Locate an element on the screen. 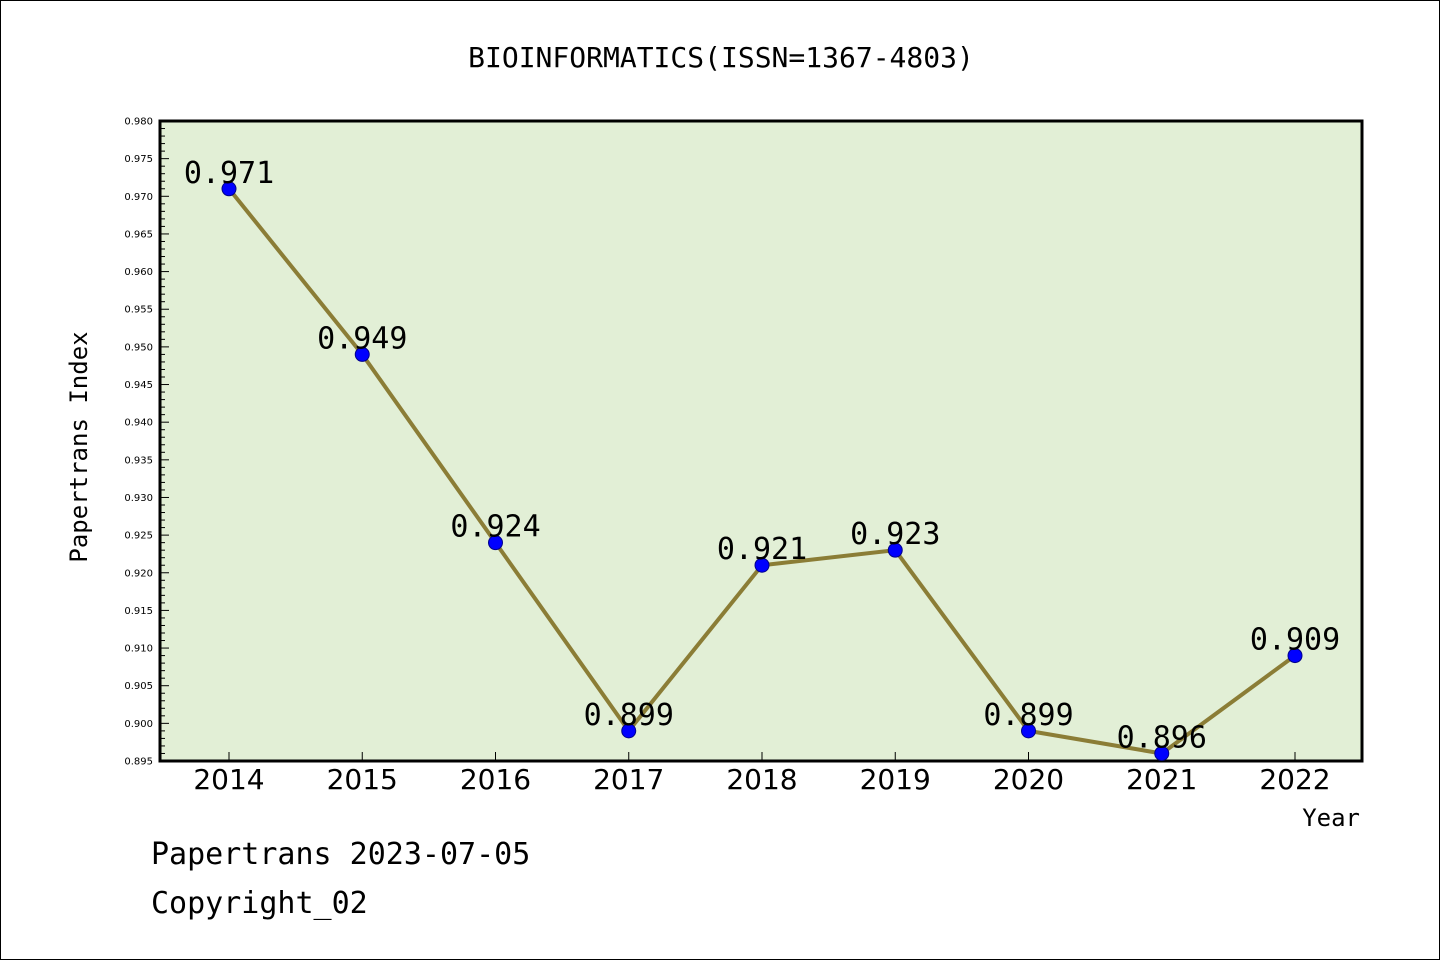  y-tick-label: 0.960 is located at coordinates (138, 272).